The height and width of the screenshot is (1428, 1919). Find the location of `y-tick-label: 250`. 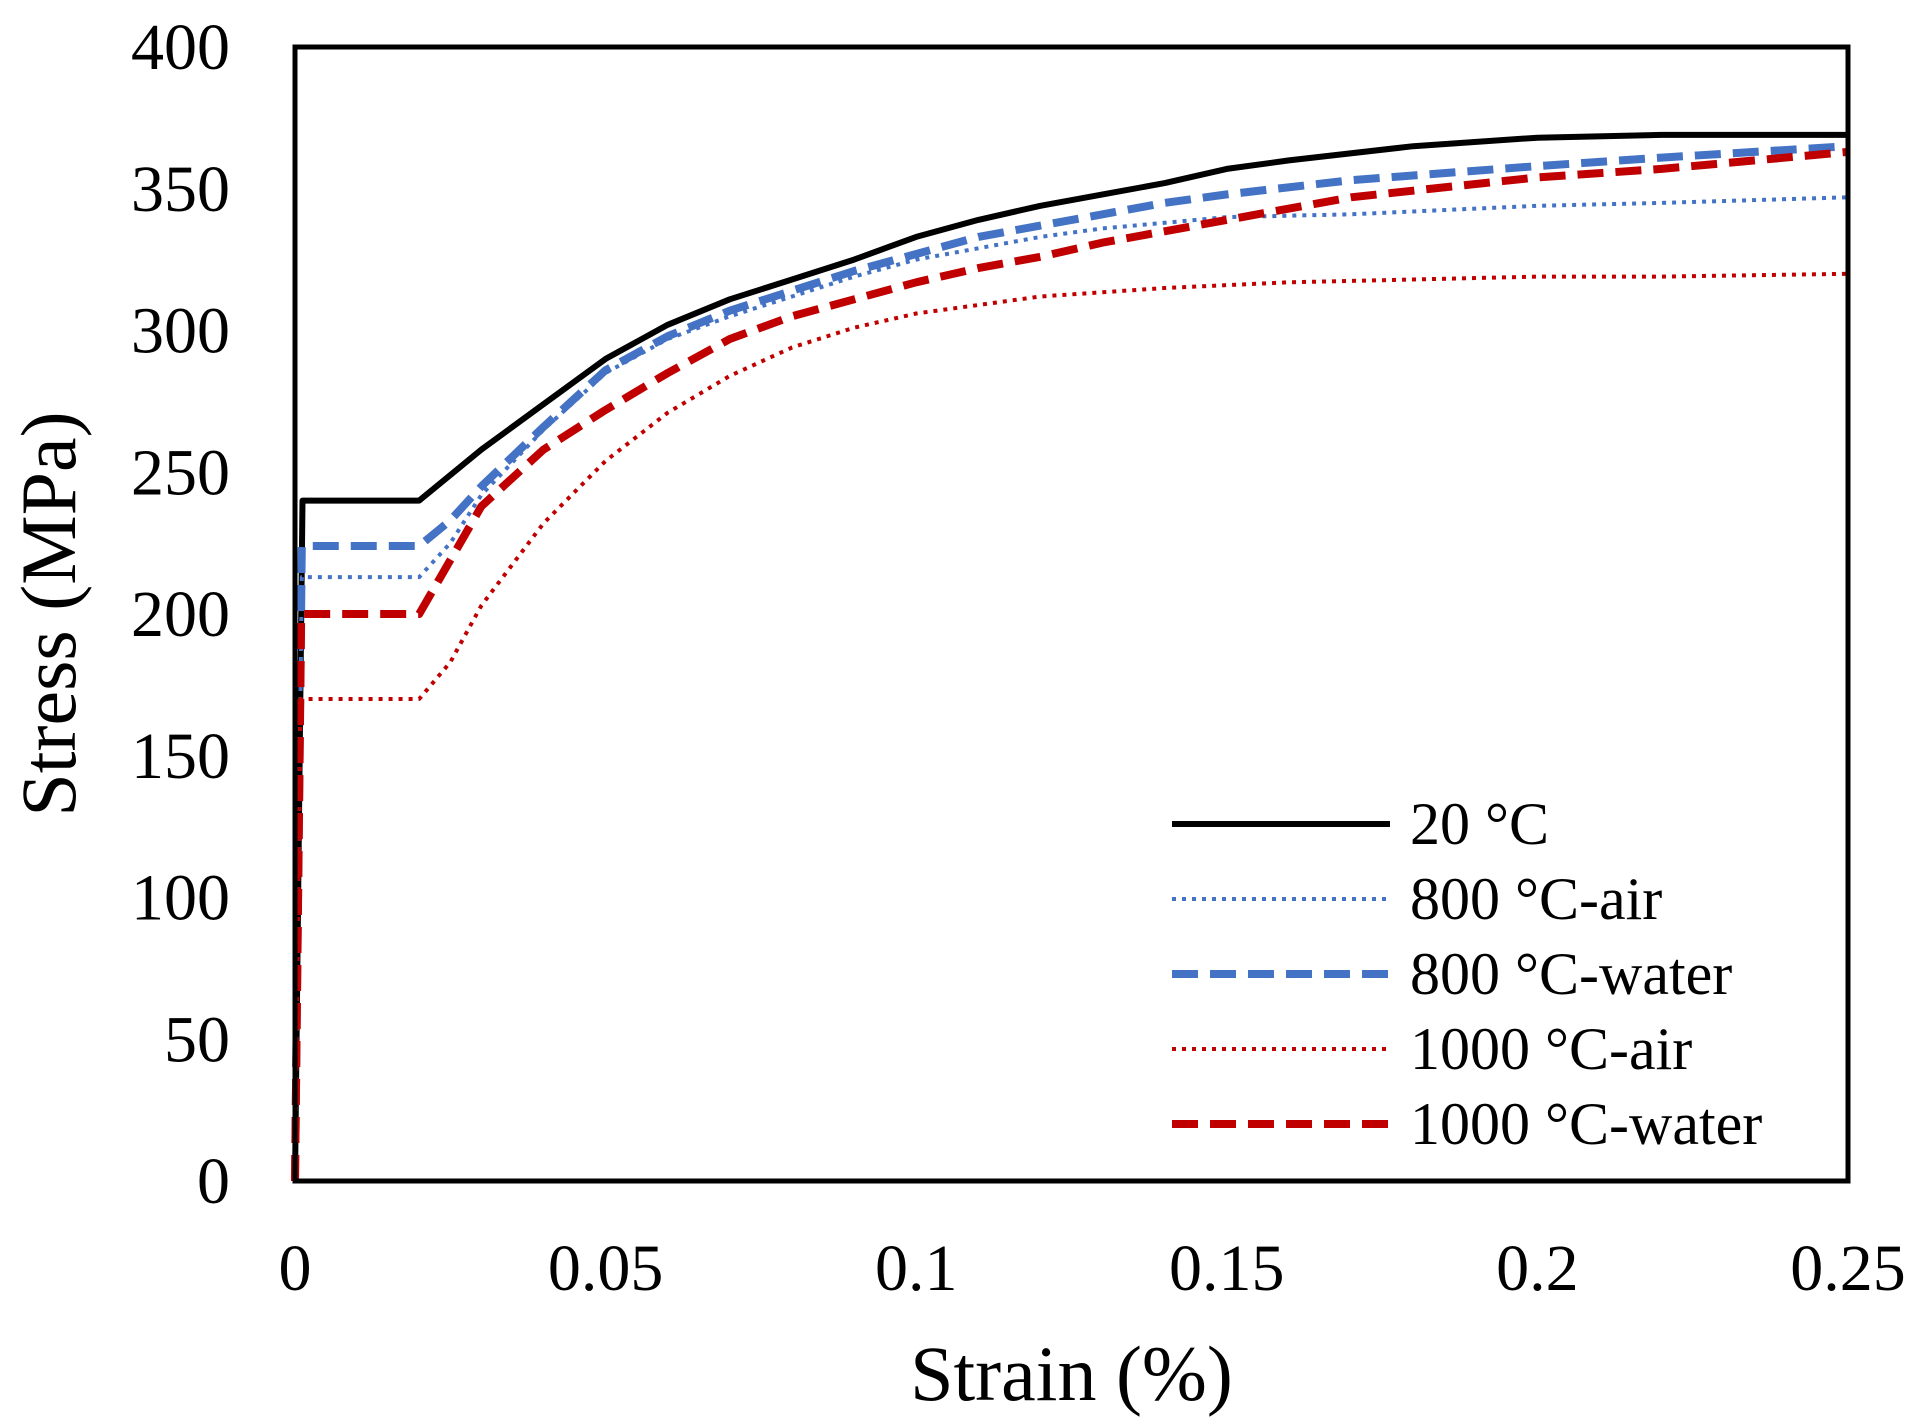

y-tick-label: 250 is located at coordinates (180, 472).